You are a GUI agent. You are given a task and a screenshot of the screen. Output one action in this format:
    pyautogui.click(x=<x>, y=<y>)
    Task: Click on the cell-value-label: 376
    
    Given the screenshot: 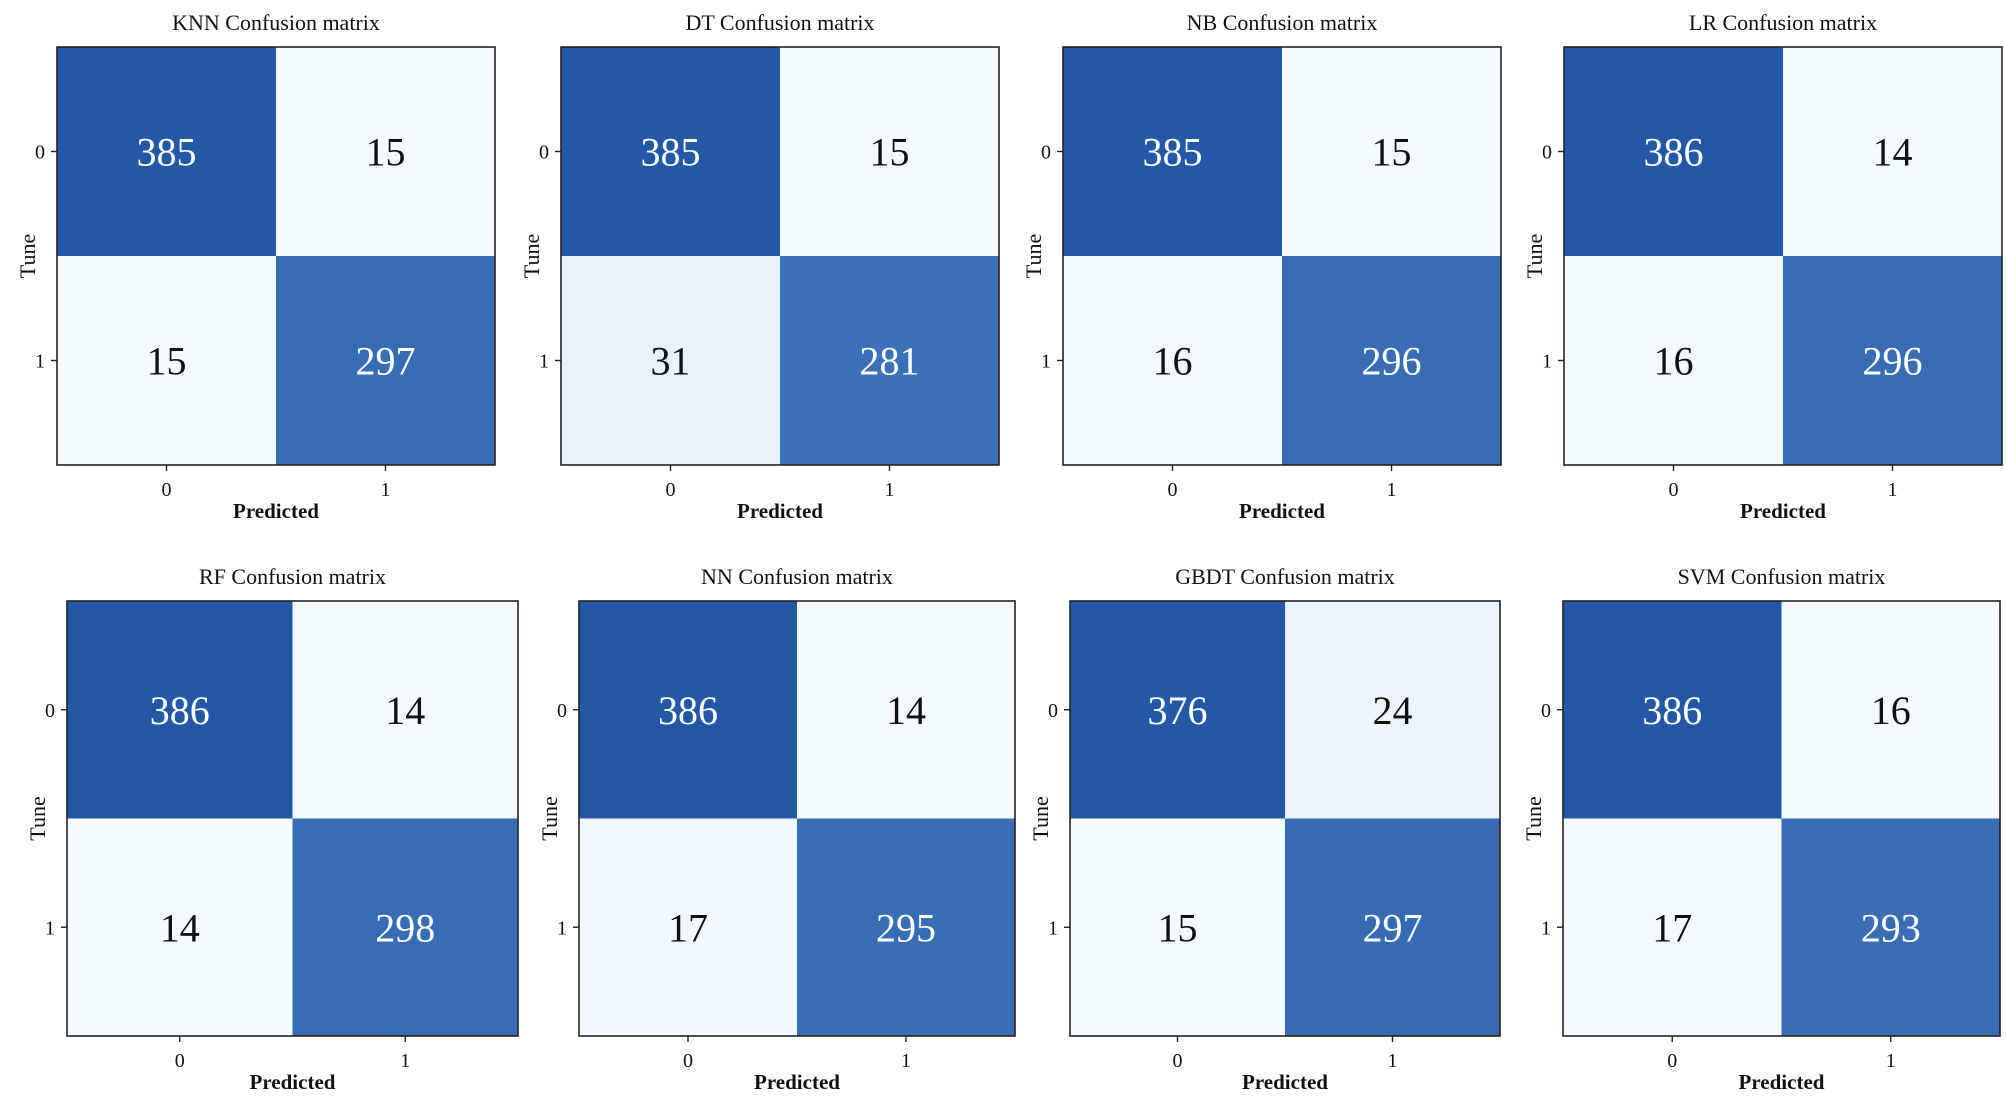 What is the action you would take?
    pyautogui.click(x=1178, y=710)
    